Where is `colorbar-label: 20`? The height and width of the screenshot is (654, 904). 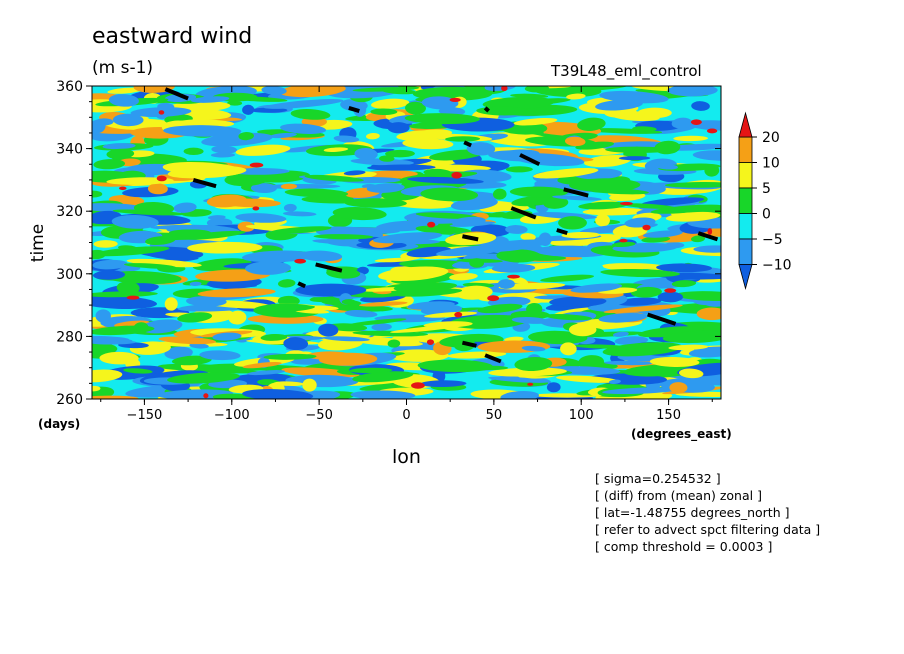 colorbar-label: 20 is located at coordinates (771, 138).